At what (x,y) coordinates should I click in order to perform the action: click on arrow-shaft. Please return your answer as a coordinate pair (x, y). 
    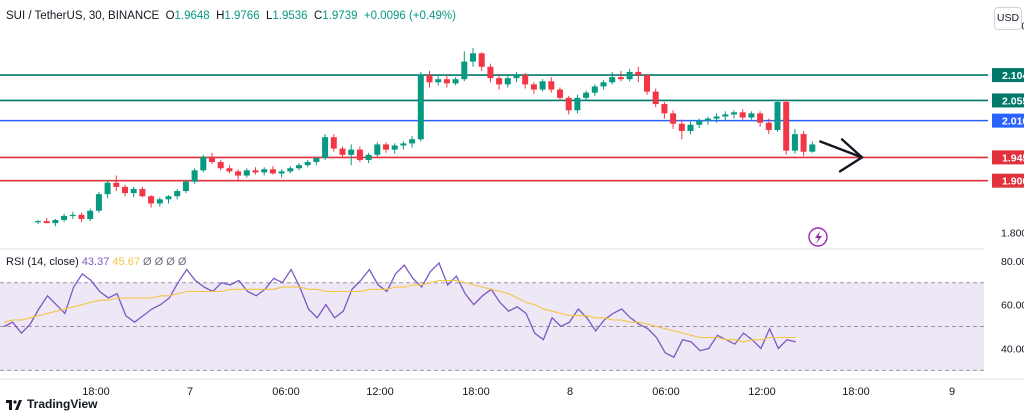
    Looking at the image, I should click on (841, 149).